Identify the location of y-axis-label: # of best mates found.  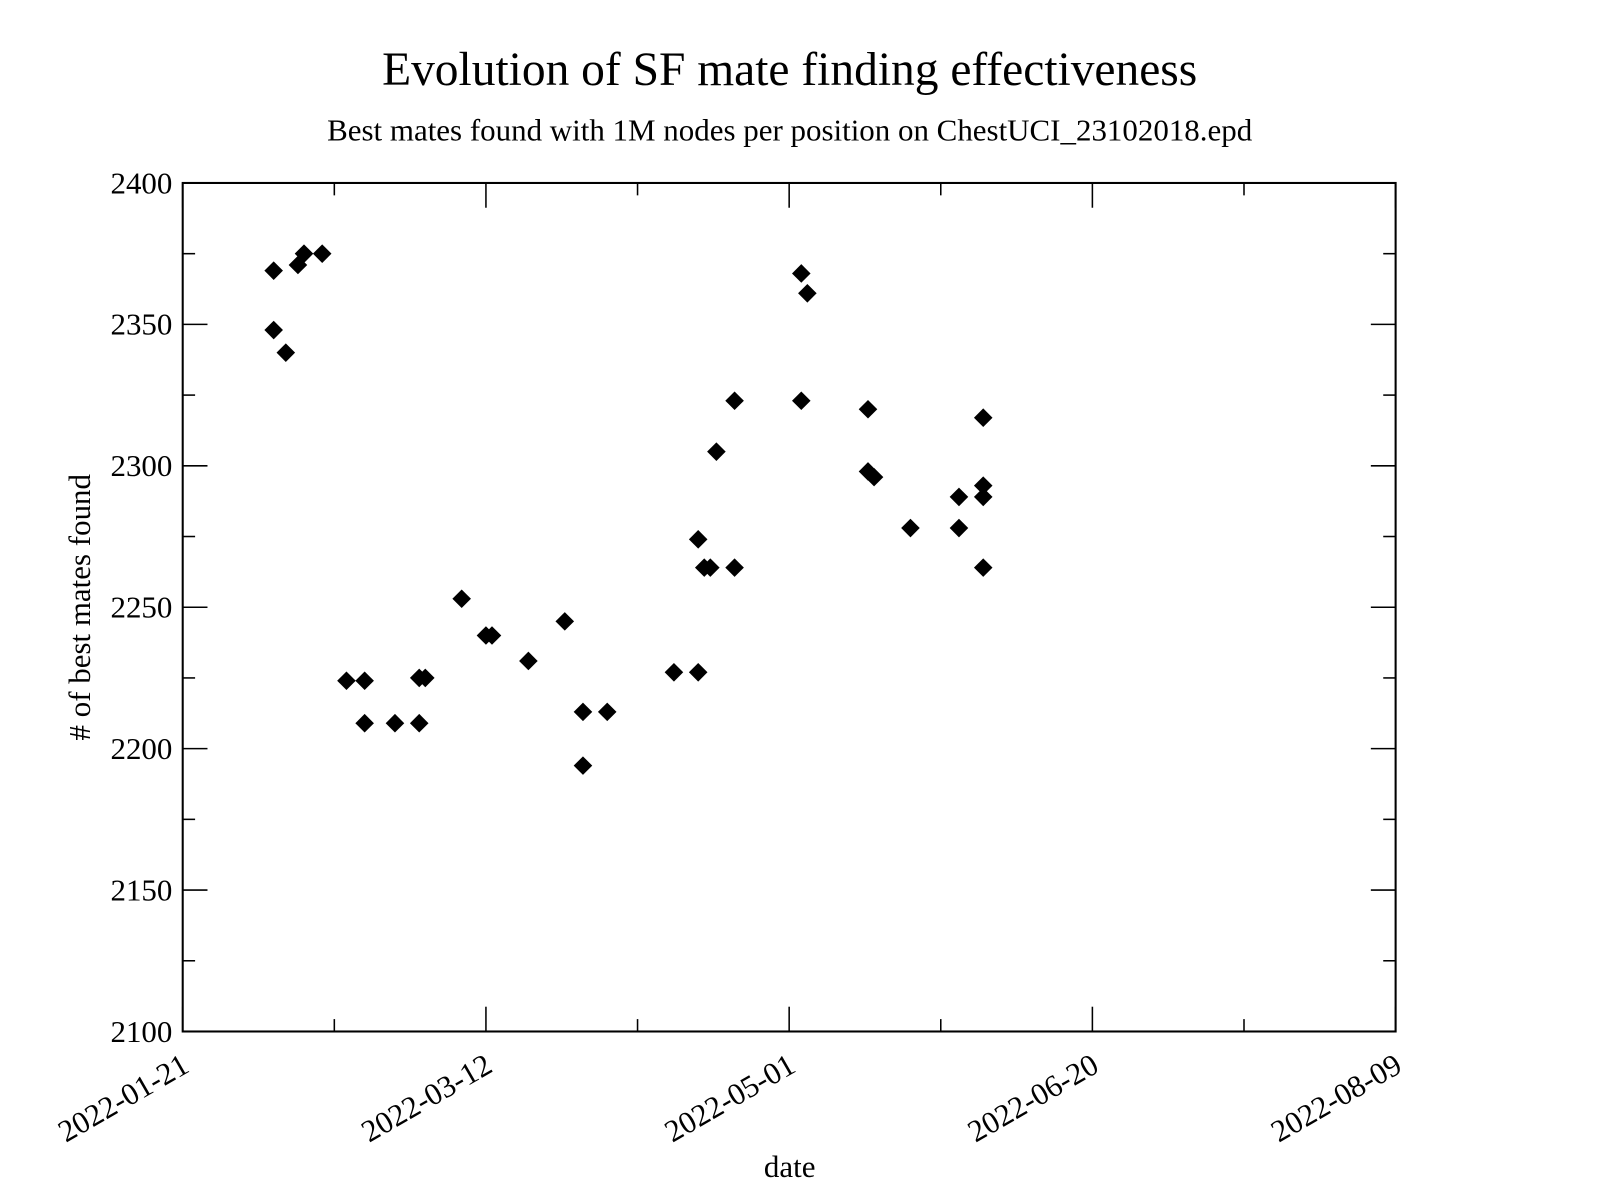
(79, 606).